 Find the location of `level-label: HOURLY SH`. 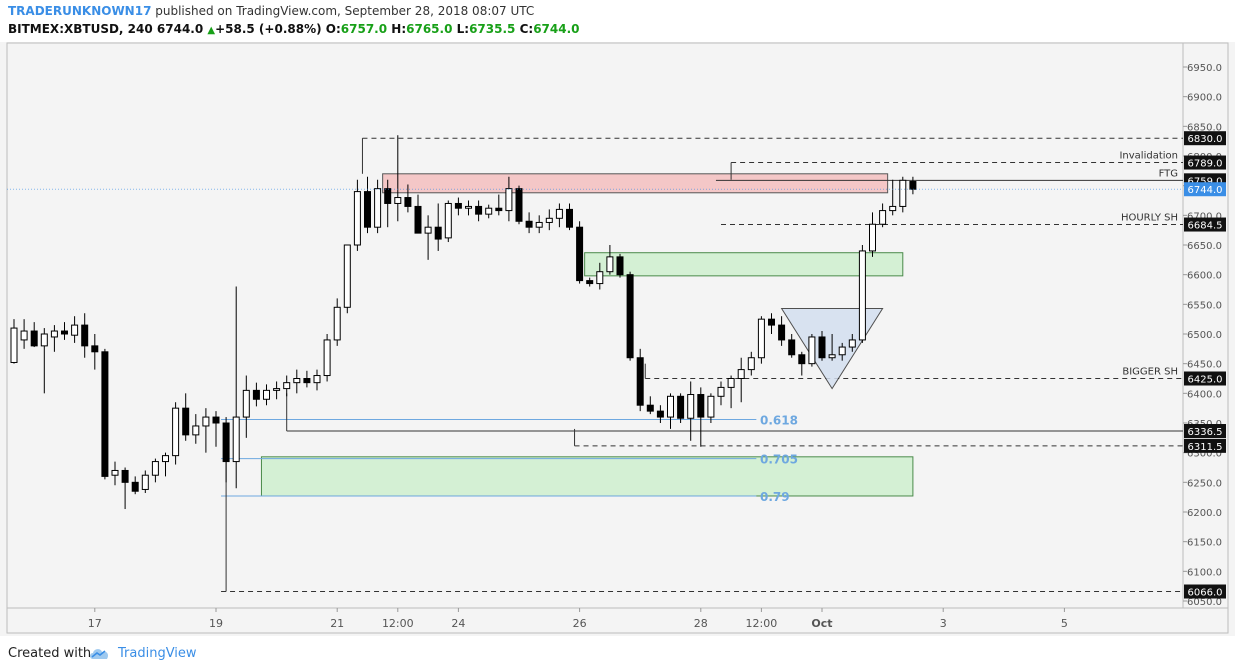

level-label: HOURLY SH is located at coordinates (1149, 218).